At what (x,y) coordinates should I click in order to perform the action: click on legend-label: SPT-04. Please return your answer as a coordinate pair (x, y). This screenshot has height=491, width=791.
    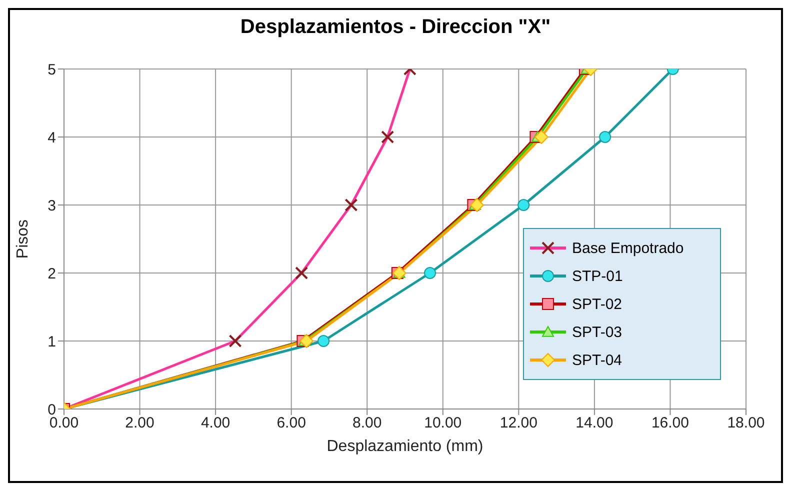
    Looking at the image, I should click on (597, 360).